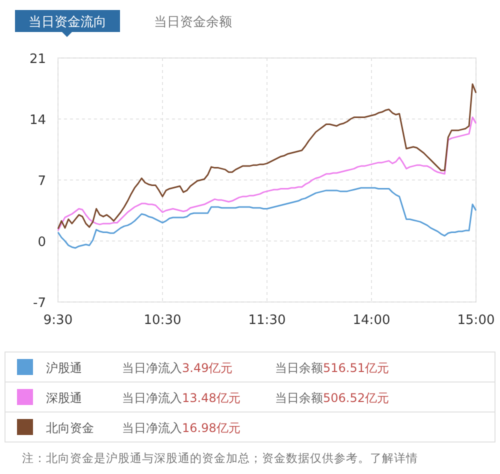 The image size is (500, 474). Describe the element at coordinates (39, 303) in the screenshot. I see `y-tick-label: -7` at that location.